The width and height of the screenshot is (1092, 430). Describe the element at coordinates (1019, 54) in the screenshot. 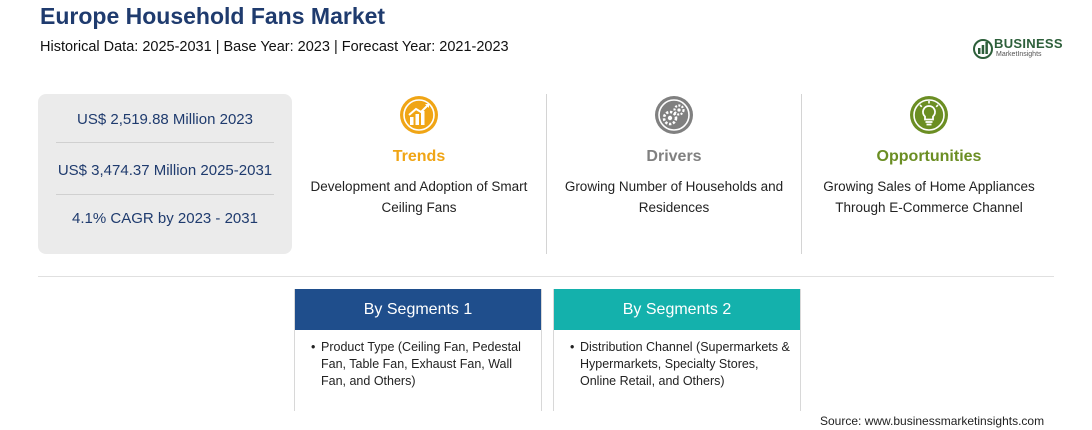

I see `logo-subword: MarketInsights` at that location.